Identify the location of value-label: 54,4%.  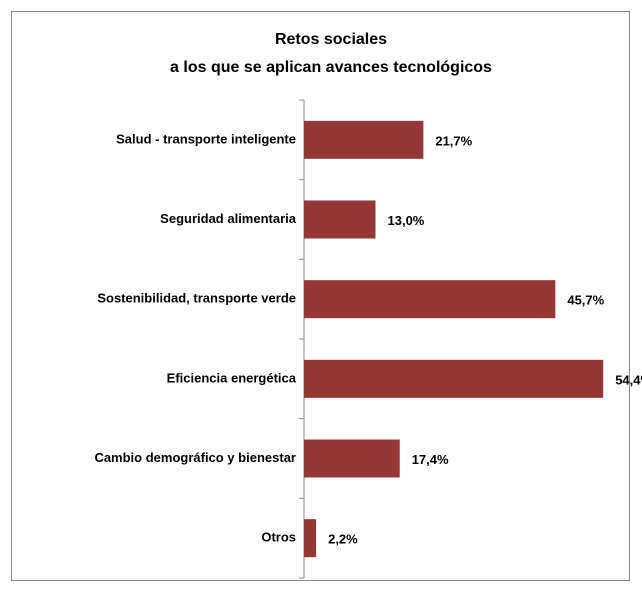
(628, 379).